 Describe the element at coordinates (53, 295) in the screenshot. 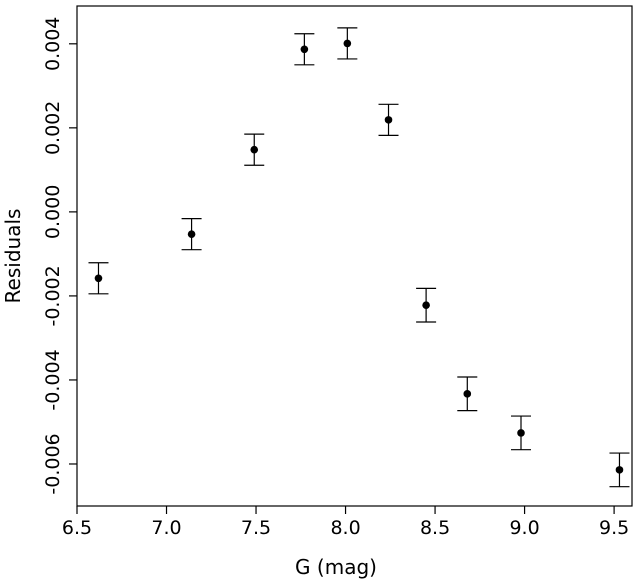

I see `y-tick-label: -0.002` at that location.